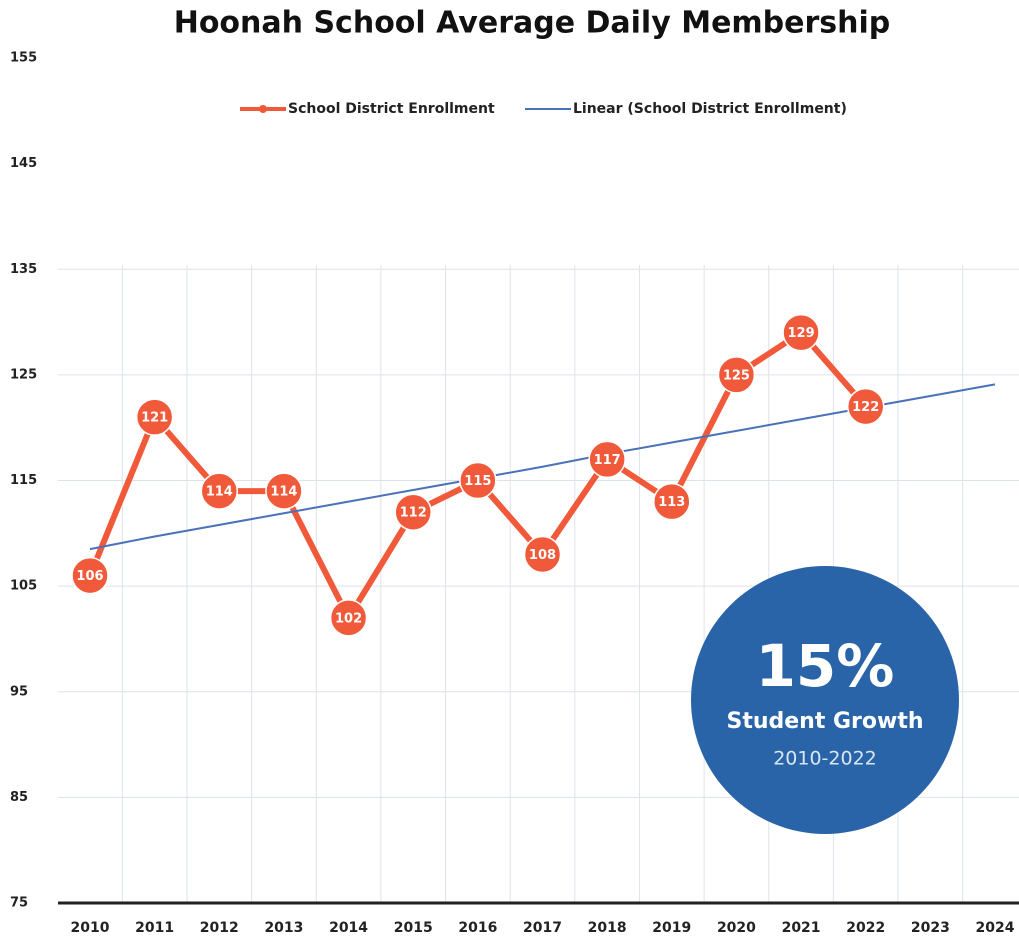 The width and height of the screenshot is (1019, 938). What do you see at coordinates (824, 721) in the screenshot?
I see `annotation-text: Student Growth` at bounding box center [824, 721].